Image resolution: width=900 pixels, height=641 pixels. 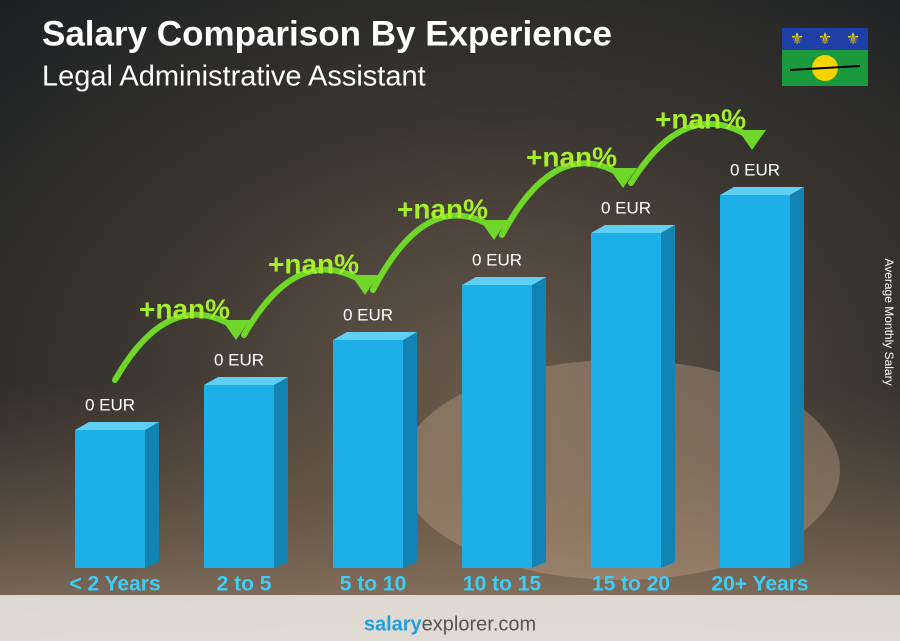 I want to click on x-tick-label: 2 to 5, so click(x=244, y=584).